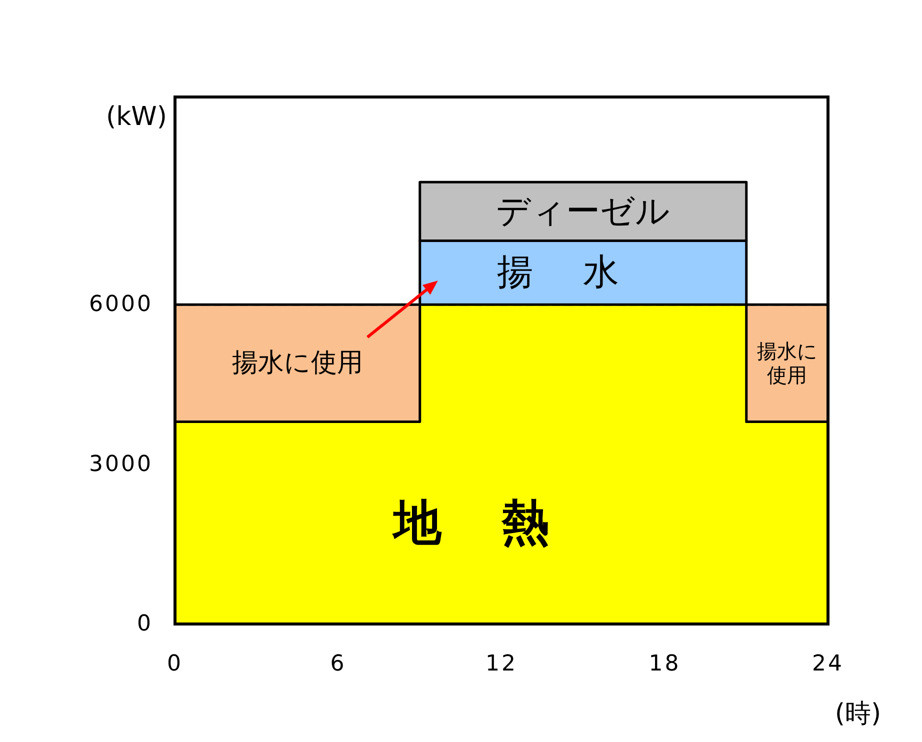  Describe the element at coordinates (502, 664) in the screenshot. I see `x-tick-label: 12` at that location.